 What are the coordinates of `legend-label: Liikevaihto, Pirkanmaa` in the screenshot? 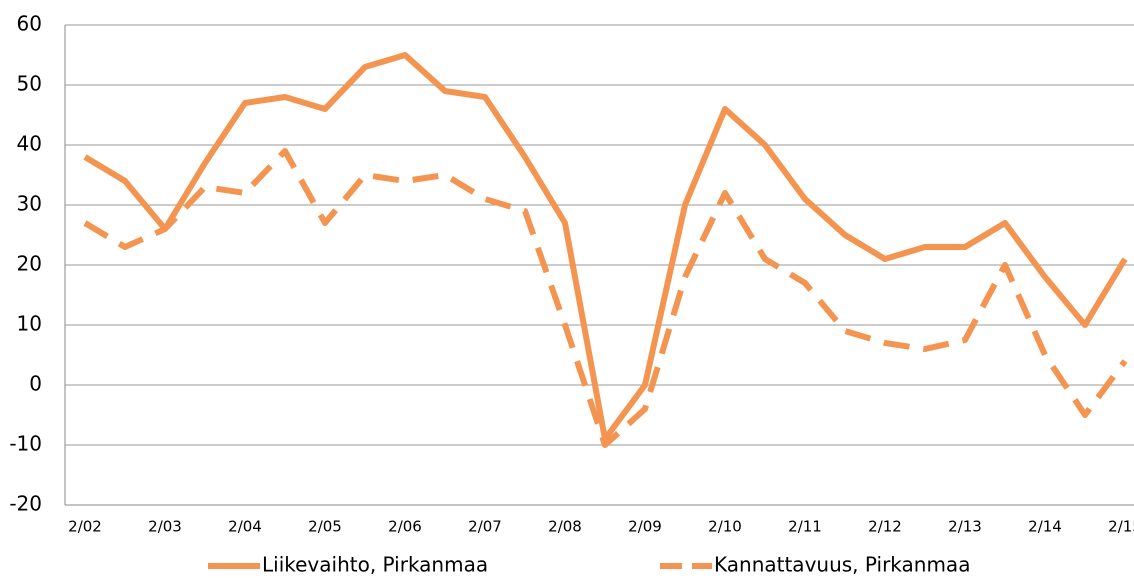 It's located at (375, 565).